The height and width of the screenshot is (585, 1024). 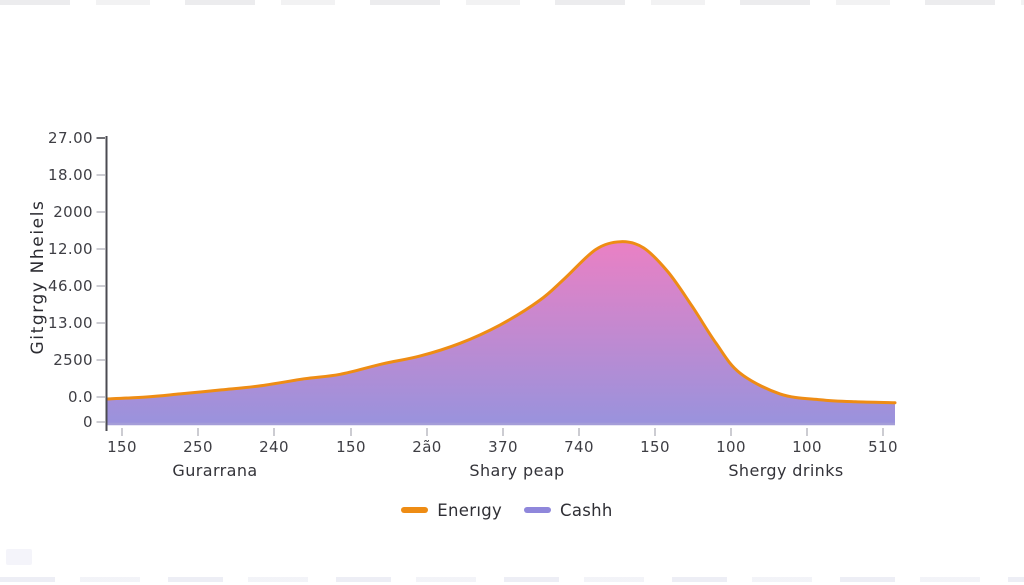 What do you see at coordinates (507, 510) in the screenshot?
I see `legend: Enerıgy Cashh` at bounding box center [507, 510].